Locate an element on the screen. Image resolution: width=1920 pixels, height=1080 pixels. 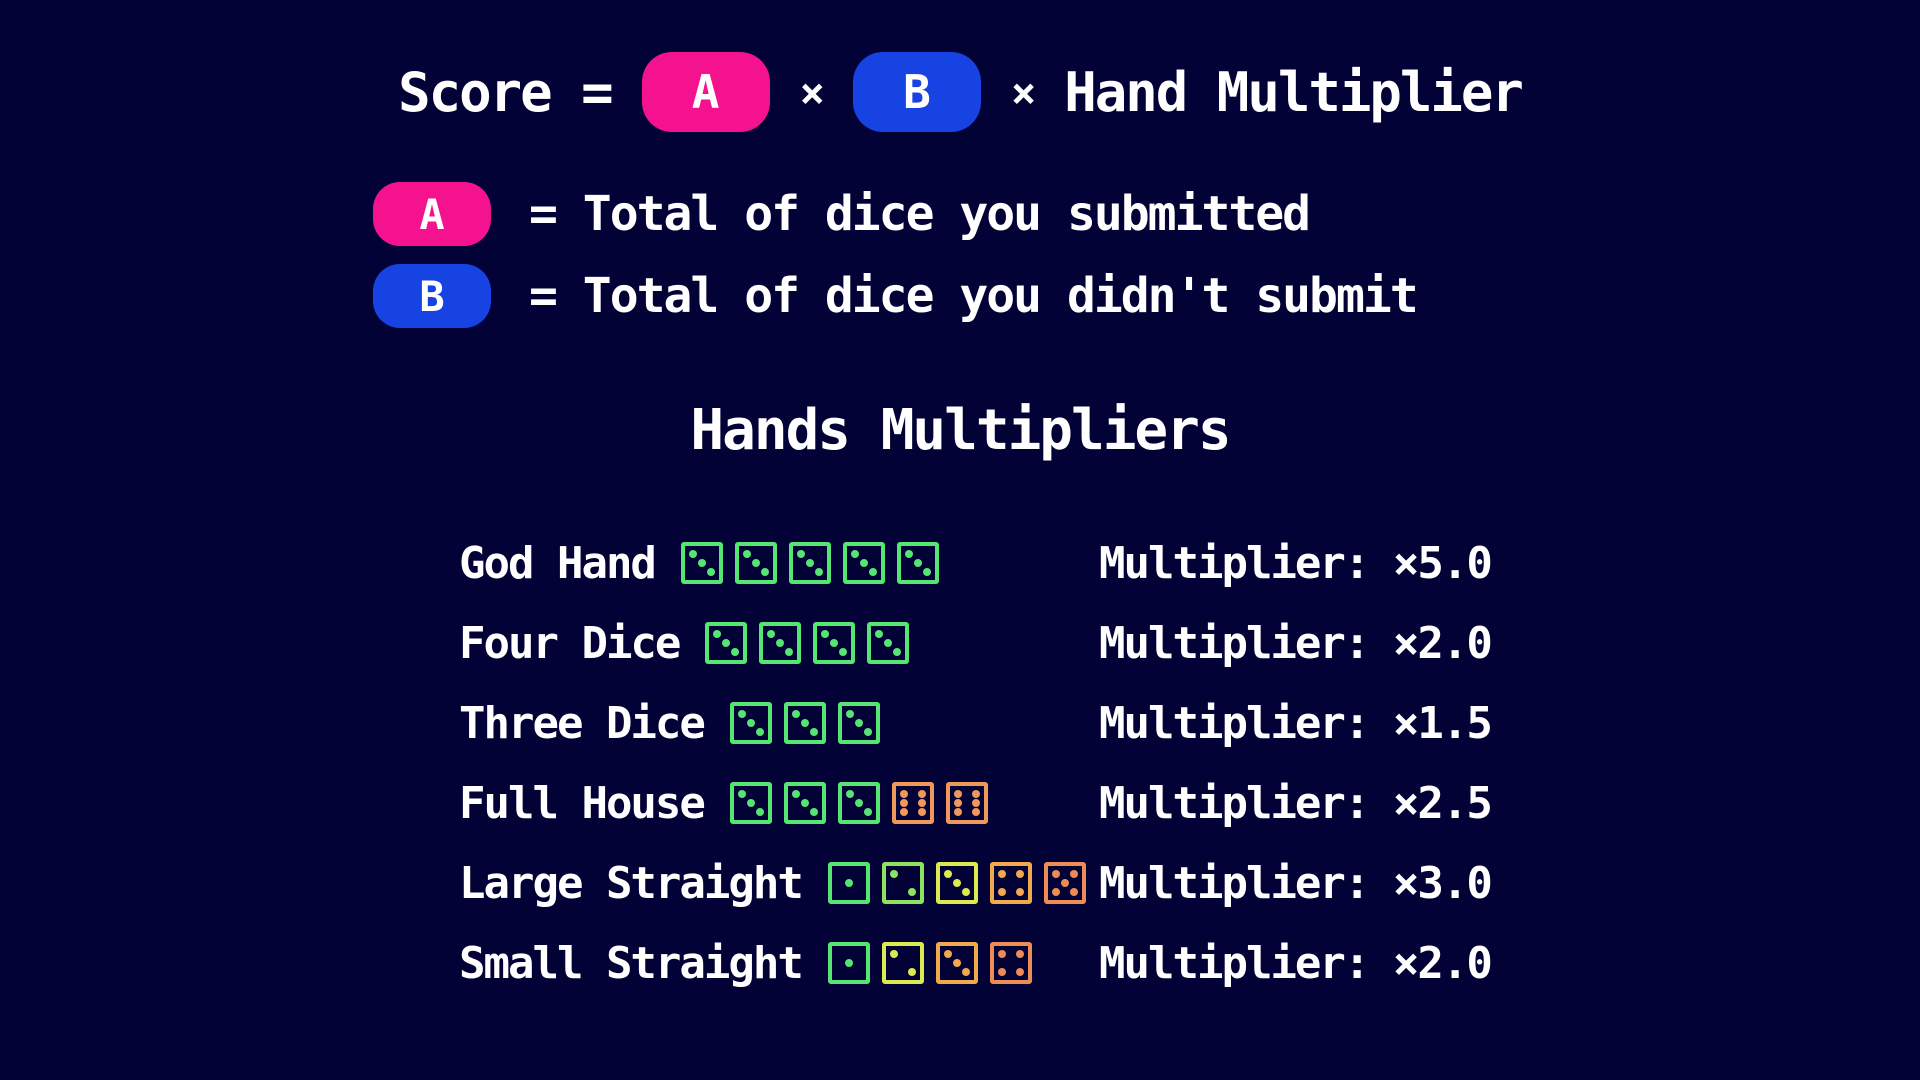
legend-text-b: = Total of dice you didn't submit is located at coordinates (974, 296).